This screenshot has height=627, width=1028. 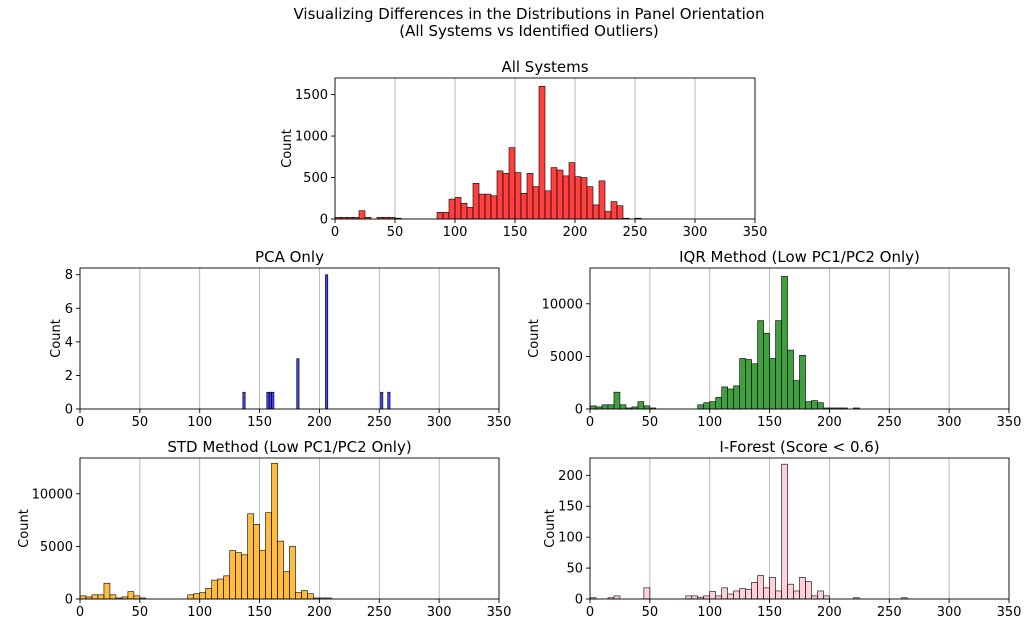 What do you see at coordinates (562, 304) in the screenshot?
I see `y-tick-label: 10000` at bounding box center [562, 304].